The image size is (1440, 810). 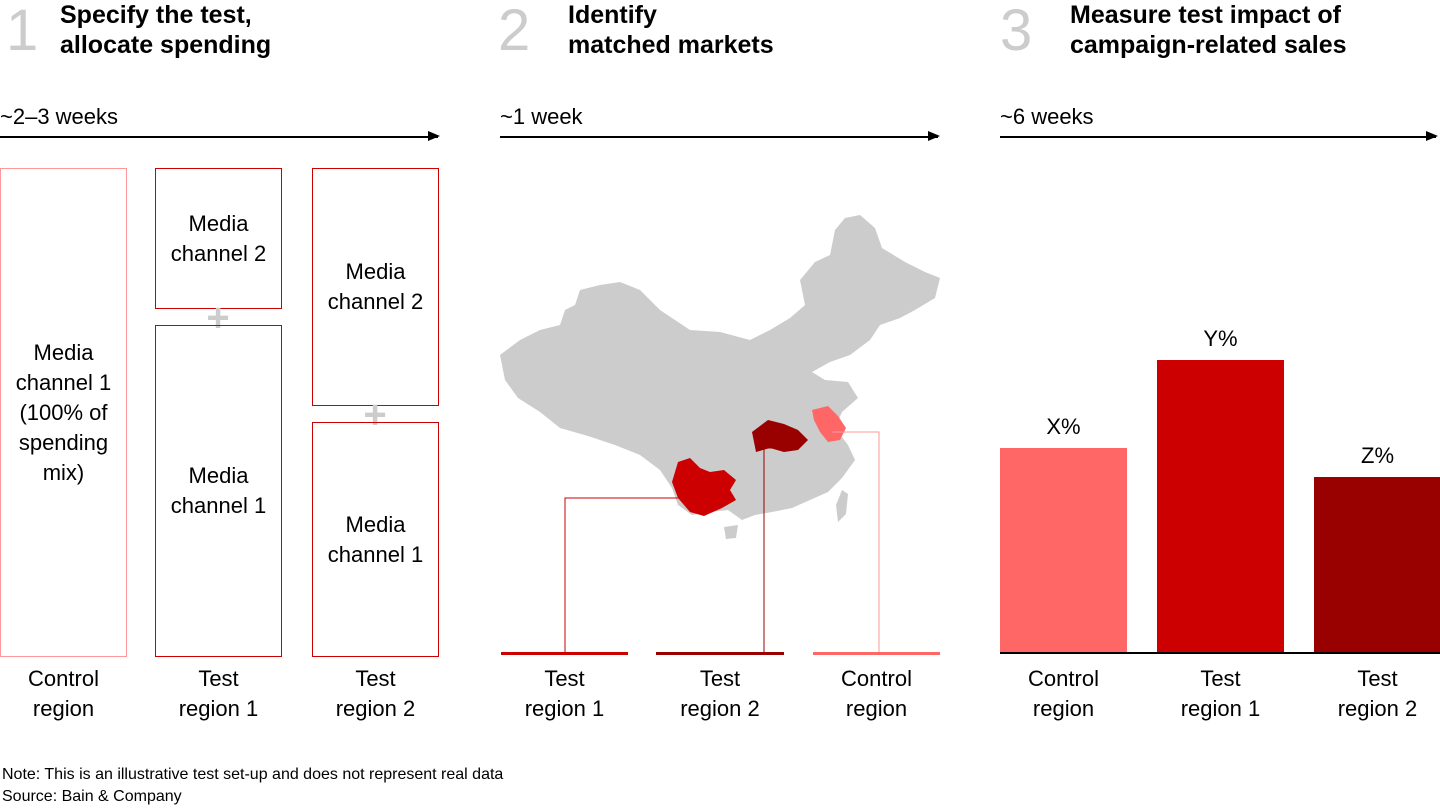 I want to click on bar-category-label-3: Test region 2, so click(x=1377, y=693).